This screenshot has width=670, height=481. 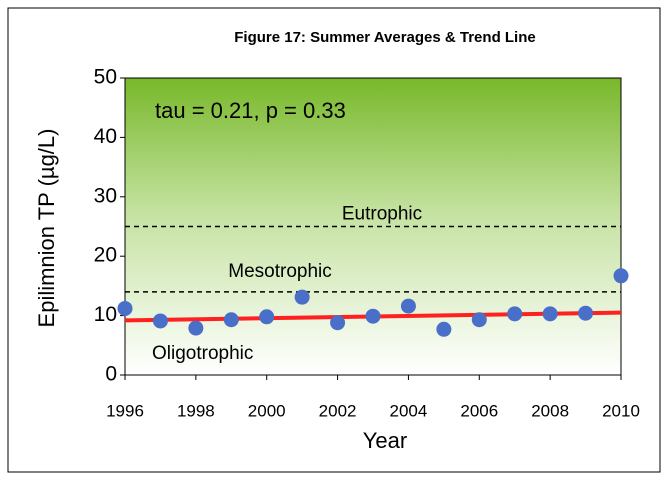 What do you see at coordinates (280, 271) in the screenshot?
I see `threshold-label: Mesotrophic` at bounding box center [280, 271].